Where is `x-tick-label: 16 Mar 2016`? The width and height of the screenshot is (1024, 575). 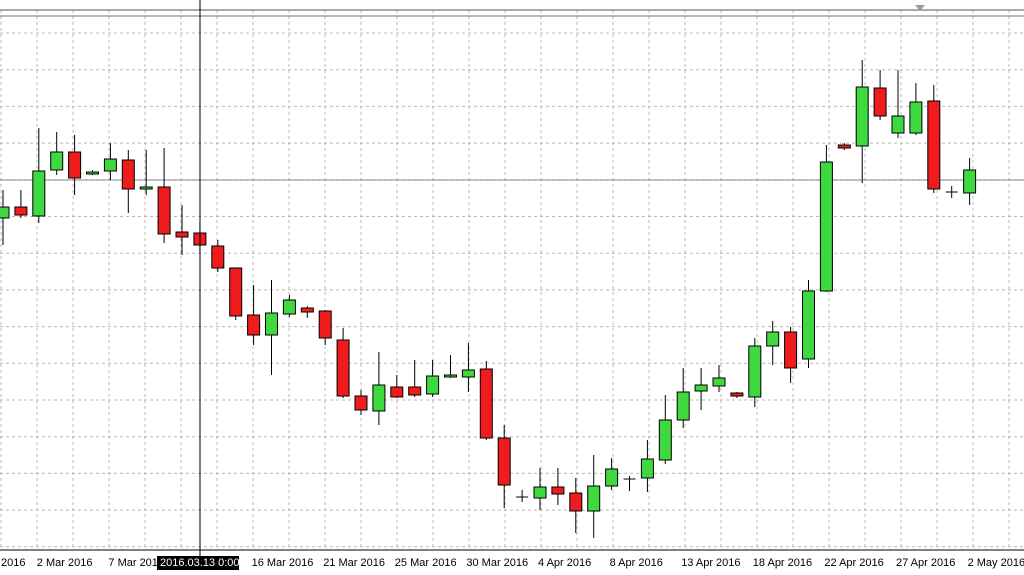
x-tick-label: 16 Mar 2016 is located at coordinates (283, 563).